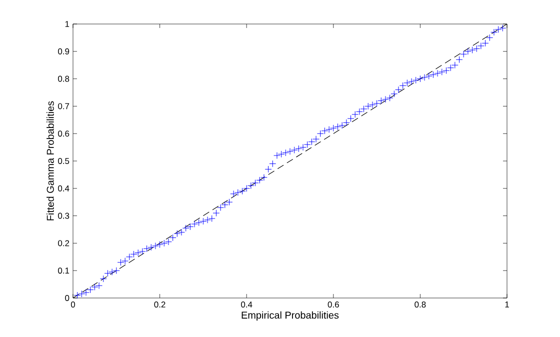 The height and width of the screenshot is (337, 560). What do you see at coordinates (333, 305) in the screenshot?
I see `x-tick-label: 0.6` at bounding box center [333, 305].